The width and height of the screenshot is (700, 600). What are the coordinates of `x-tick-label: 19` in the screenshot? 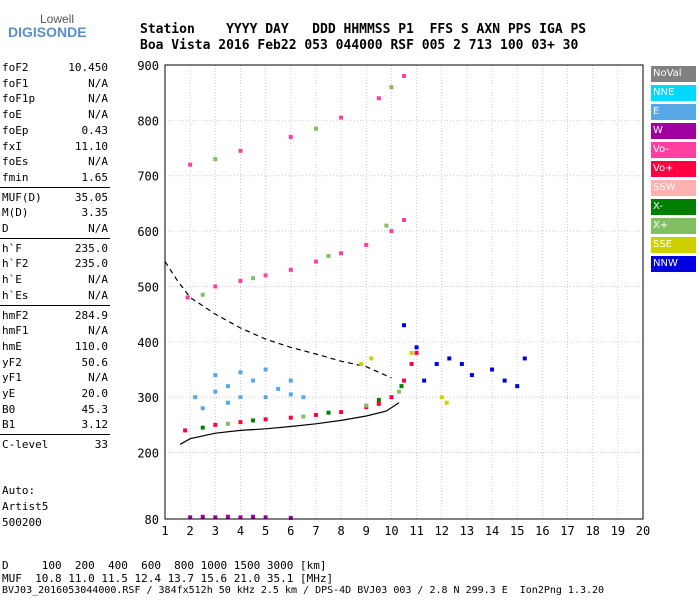 It's located at (618, 531).